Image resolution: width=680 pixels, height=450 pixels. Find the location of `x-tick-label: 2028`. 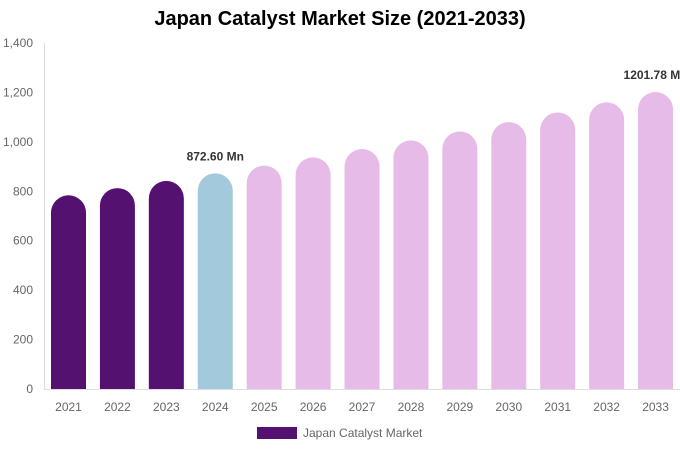

x-tick-label: 2028 is located at coordinates (411, 407).